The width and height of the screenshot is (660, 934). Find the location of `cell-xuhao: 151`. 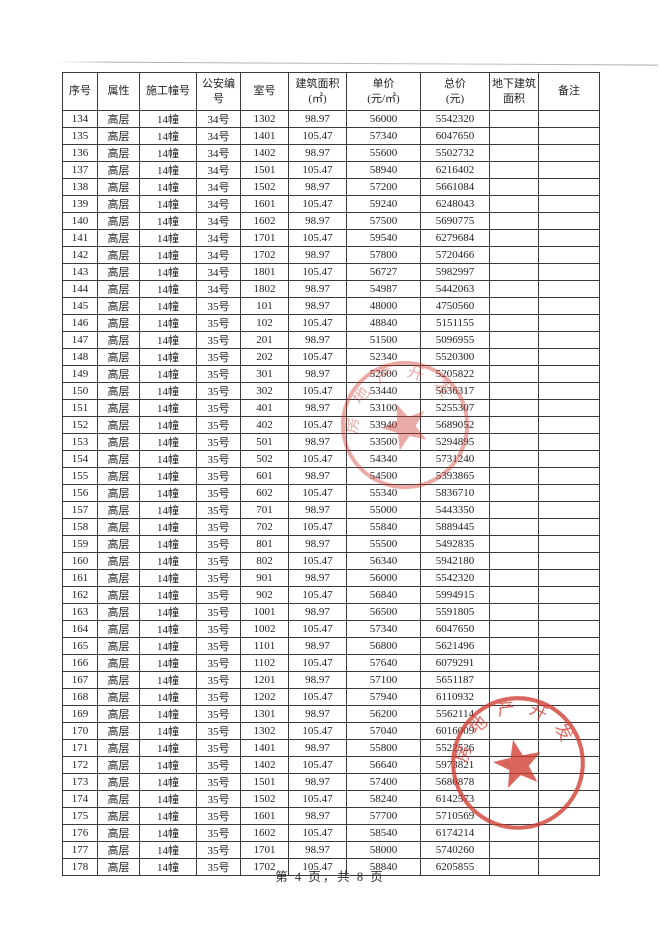

cell-xuhao: 151 is located at coordinates (80, 408).